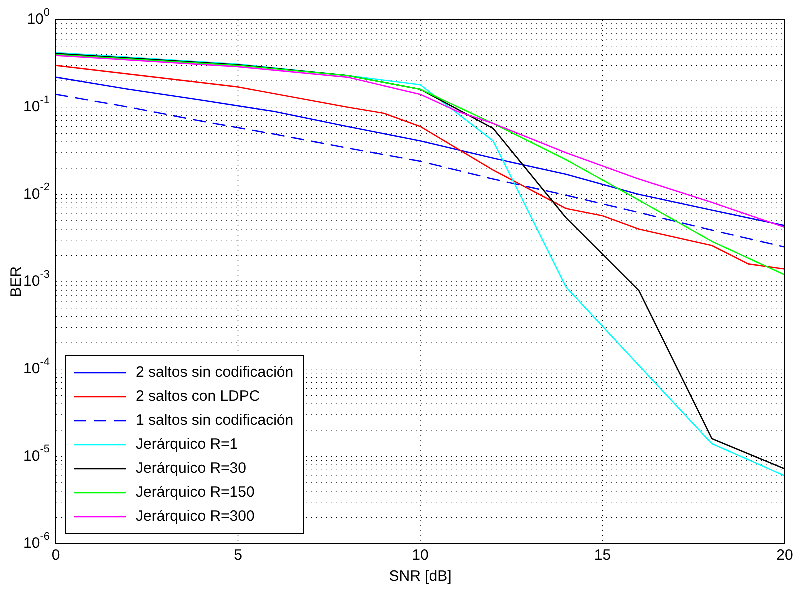 This screenshot has width=797, height=594. Describe the element at coordinates (215, 373) in the screenshot. I see `legend-label: 2 saltos sin codificación` at that location.